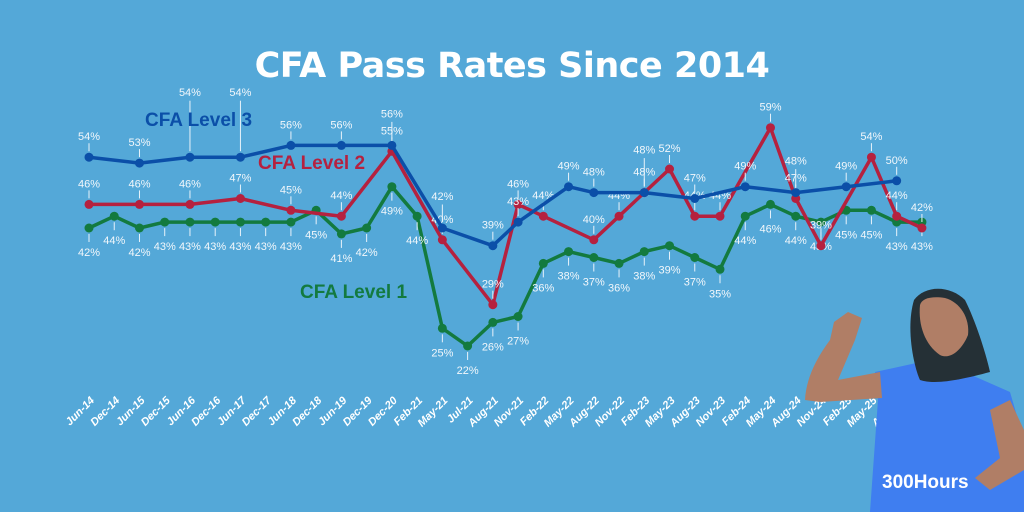 The image size is (1024, 512). What do you see at coordinates (353, 292) in the screenshot?
I see `series-name-label: CFA Level 1` at bounding box center [353, 292].